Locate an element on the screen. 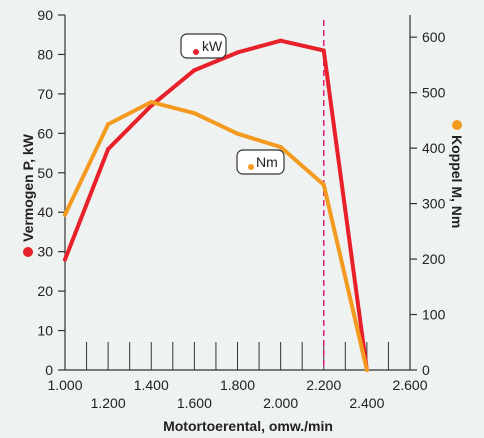 The height and width of the screenshot is (438, 484). series-label-kw: kW is located at coordinates (203, 46).